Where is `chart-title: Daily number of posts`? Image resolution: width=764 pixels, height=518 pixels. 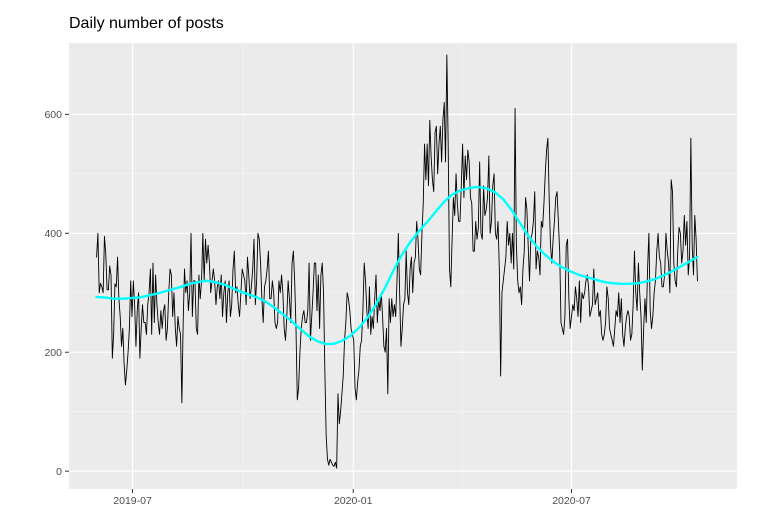 chart-title: Daily number of posts is located at coordinates (146, 23).